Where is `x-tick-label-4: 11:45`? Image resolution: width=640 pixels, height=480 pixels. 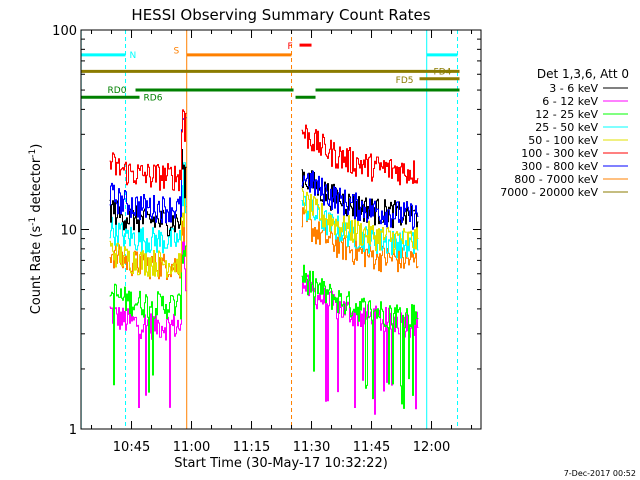 x-tick-label-4: 11:45 is located at coordinates (371, 447).